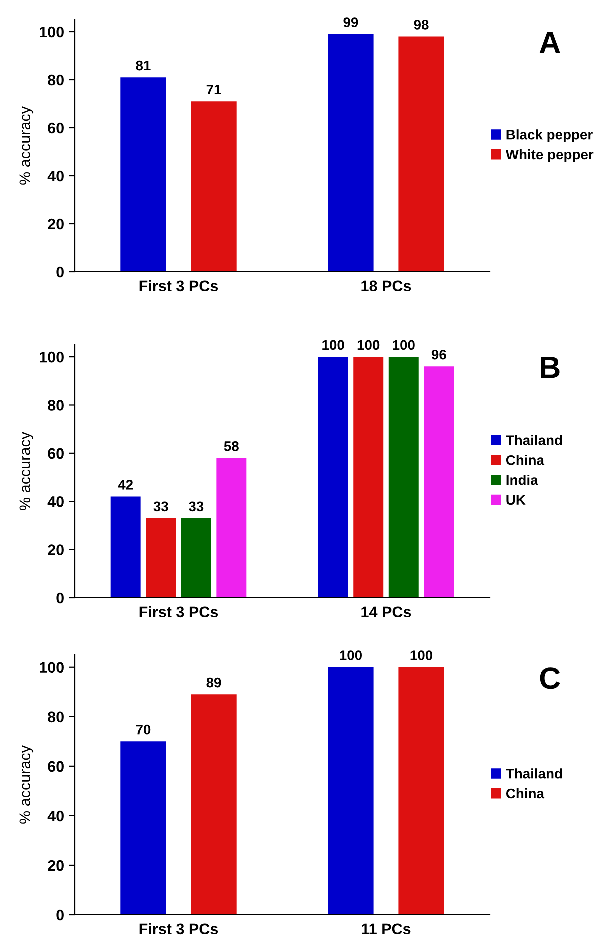 The height and width of the screenshot is (952, 609). I want to click on data-label: 71, so click(214, 89).